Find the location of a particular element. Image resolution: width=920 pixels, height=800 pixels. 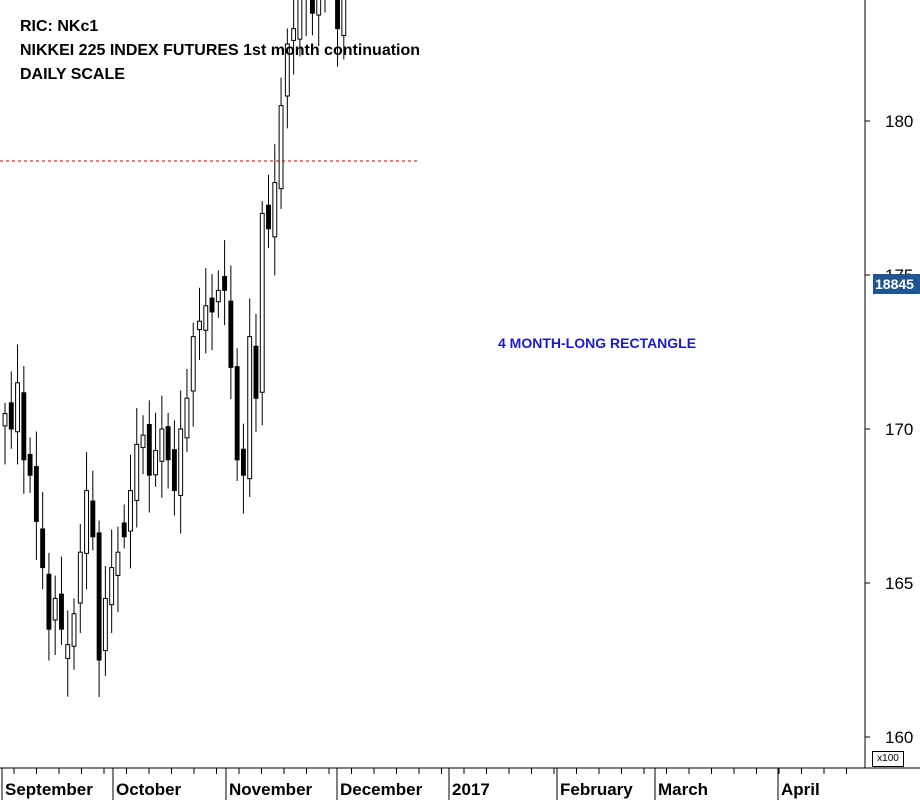

x-tick-label: September is located at coordinates (49, 789).